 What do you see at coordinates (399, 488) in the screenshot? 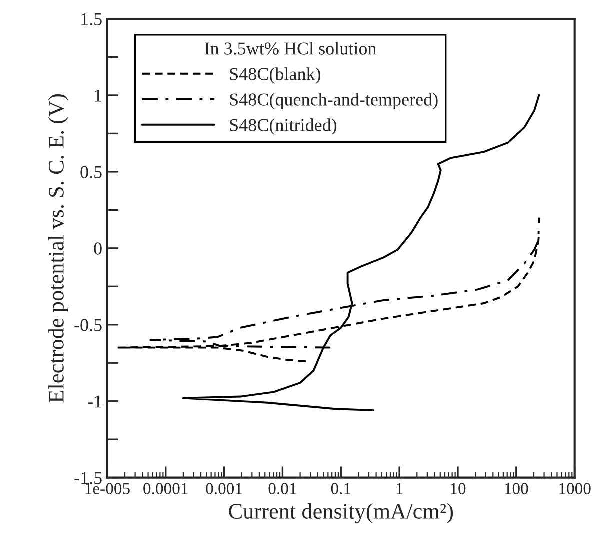
I see `x-tick-label: 1` at bounding box center [399, 488].